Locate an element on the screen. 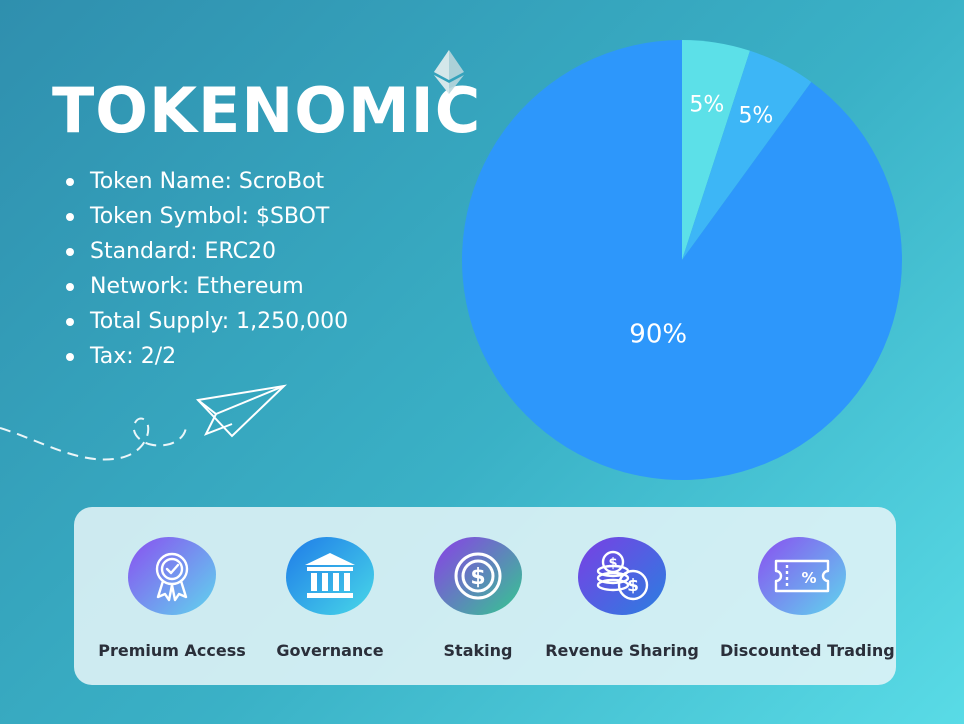 Image resolution: width=964 pixels, height=724 pixels. dollar-coin-icon: $ is located at coordinates (478, 576).